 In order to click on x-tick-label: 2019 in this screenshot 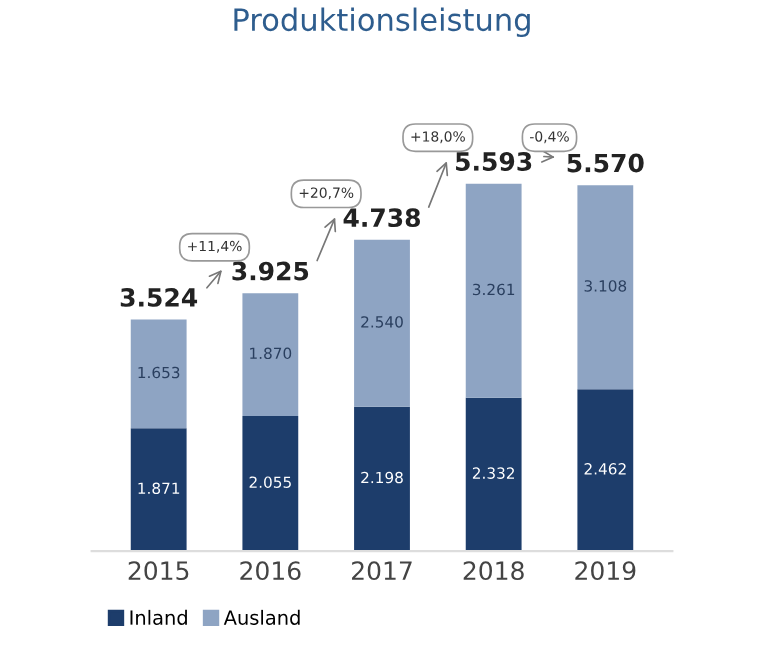, I will do `click(605, 571)`.